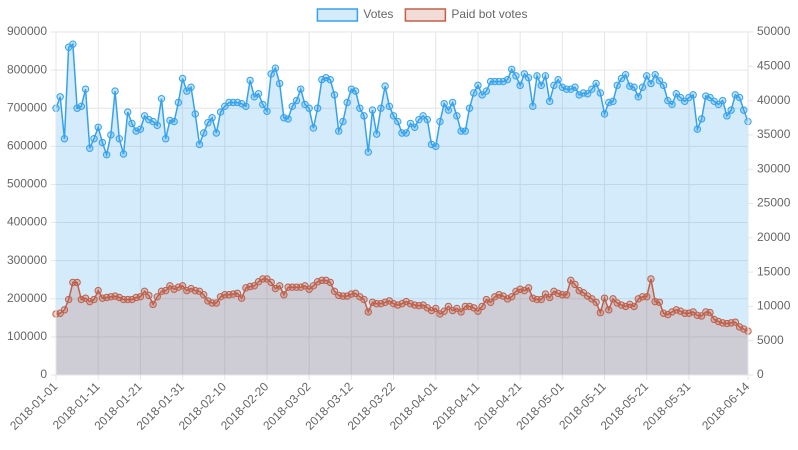  I want to click on y2-tick-label: 15000, so click(774, 271).